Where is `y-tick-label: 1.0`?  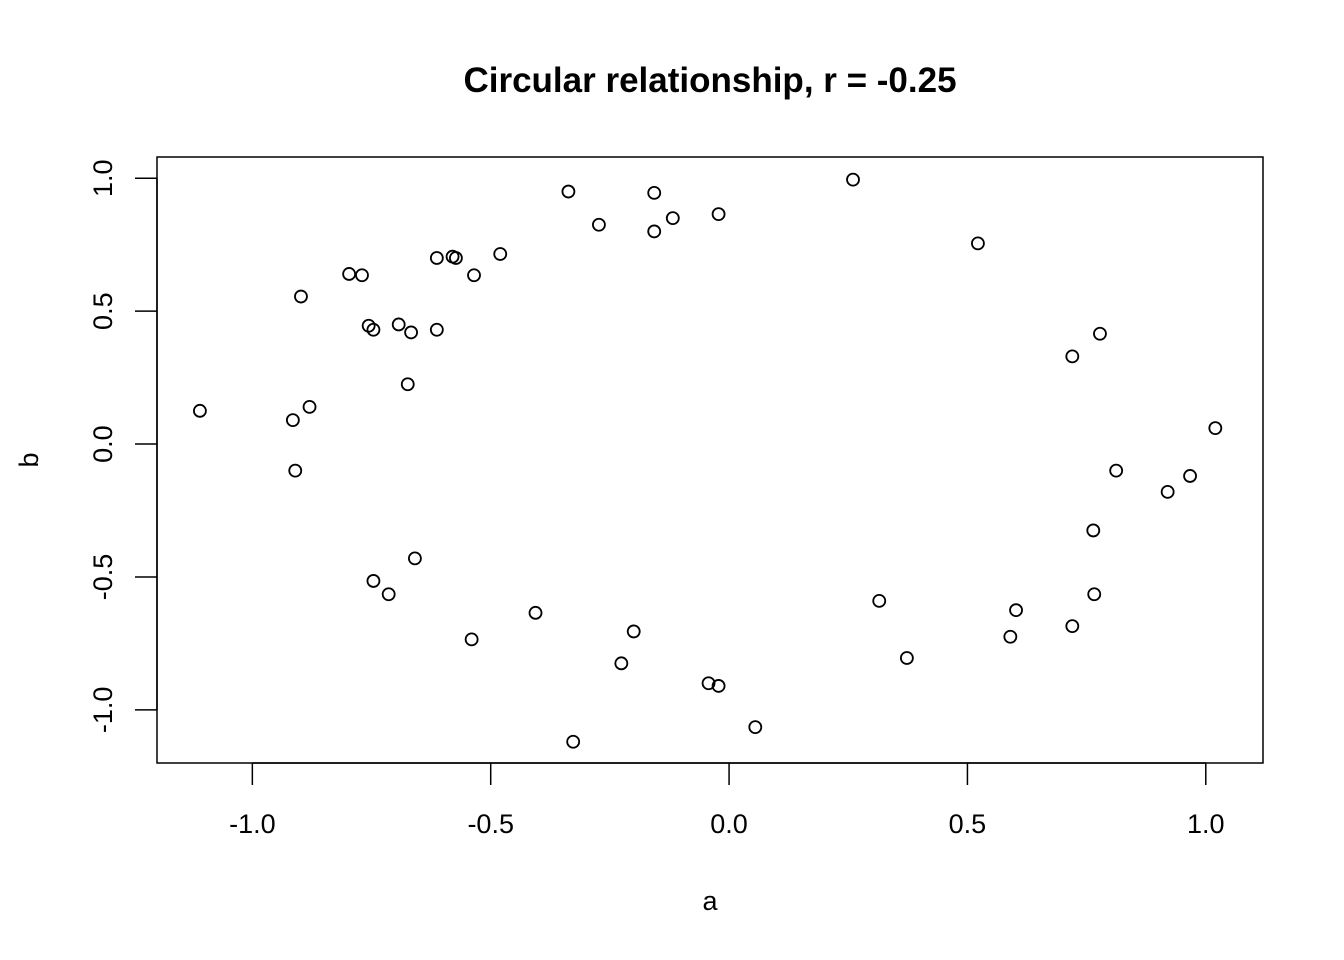 y-tick-label: 1.0 is located at coordinates (103, 178).